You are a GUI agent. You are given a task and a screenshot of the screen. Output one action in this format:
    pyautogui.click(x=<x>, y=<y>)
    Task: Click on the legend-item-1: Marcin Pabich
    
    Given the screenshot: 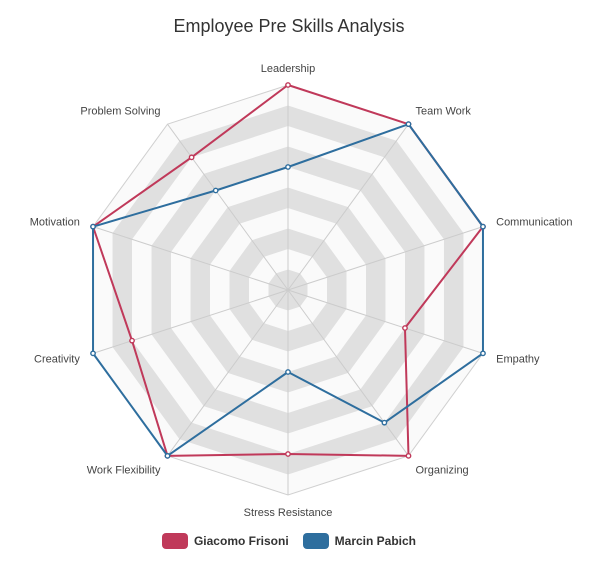 What is the action you would take?
    pyautogui.click(x=359, y=541)
    